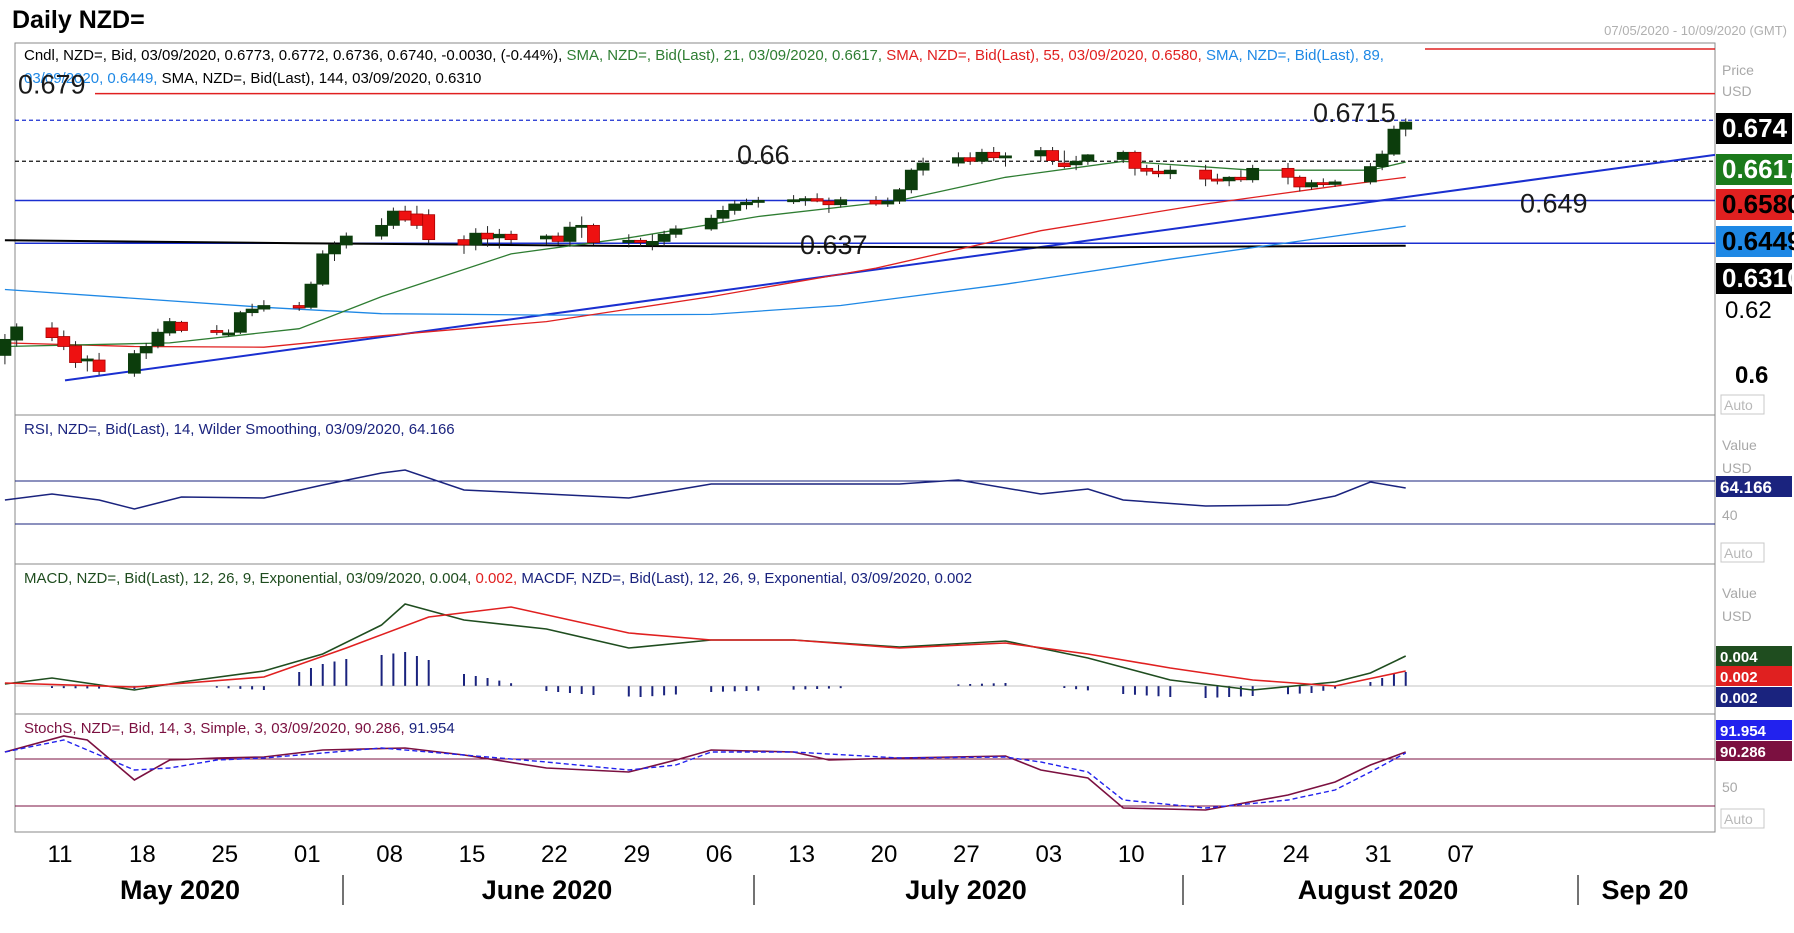 This screenshot has width=1794, height=933. What do you see at coordinates (966, 890) in the screenshot?
I see `x-month-label: July 2020` at bounding box center [966, 890].